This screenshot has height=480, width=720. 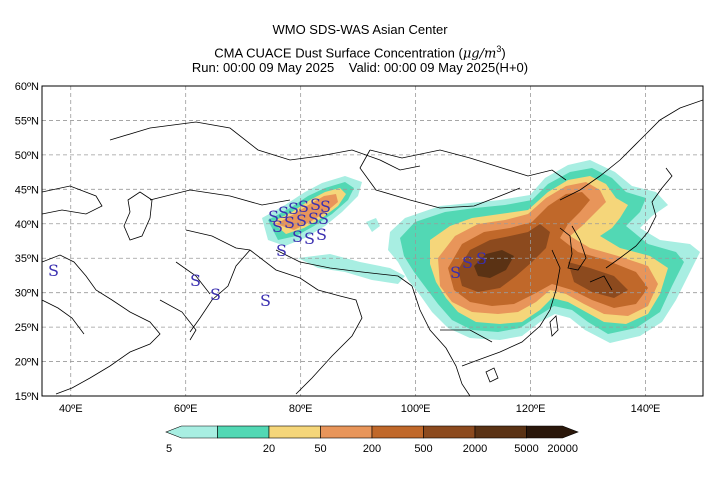 I want to click on colorbar-level-label: 500, so click(x=423, y=449).